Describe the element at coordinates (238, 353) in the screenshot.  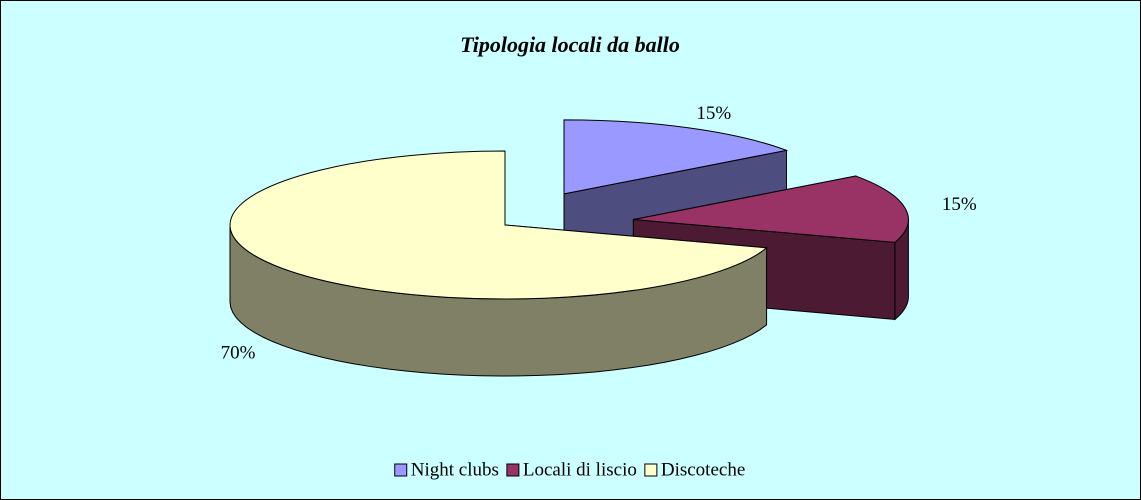
I see `data-label: 70%` at that location.